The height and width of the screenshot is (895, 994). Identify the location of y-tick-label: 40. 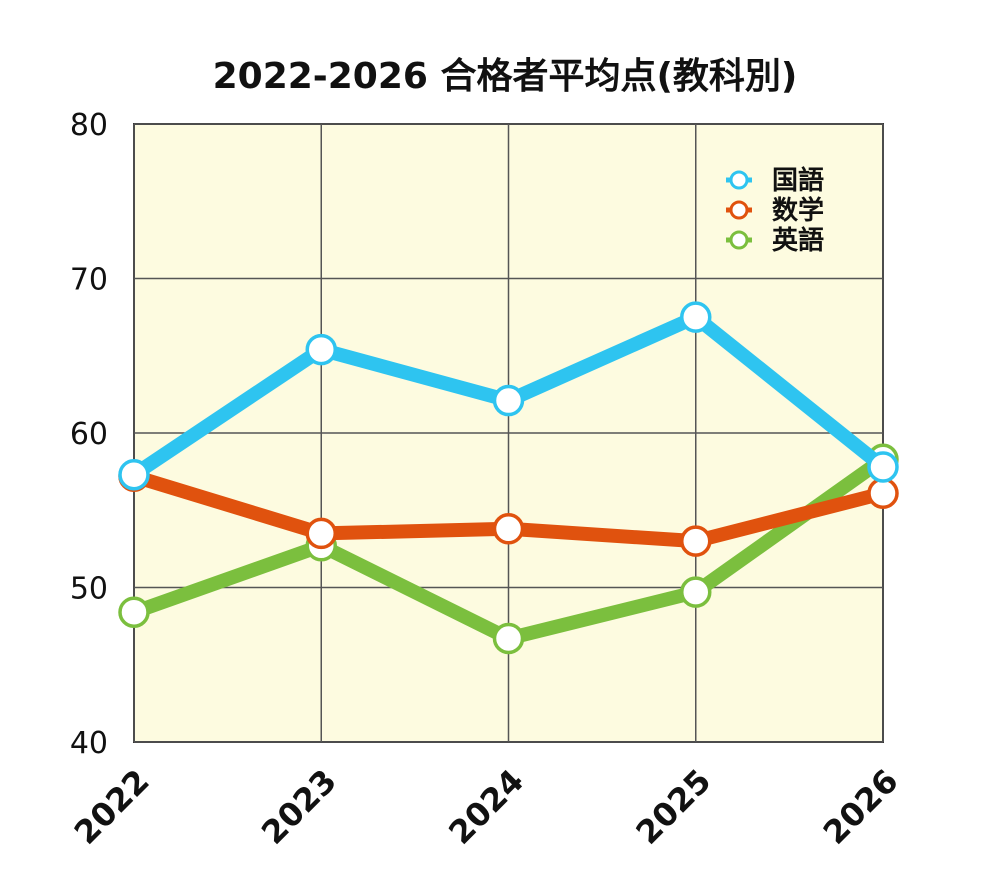
(89, 743).